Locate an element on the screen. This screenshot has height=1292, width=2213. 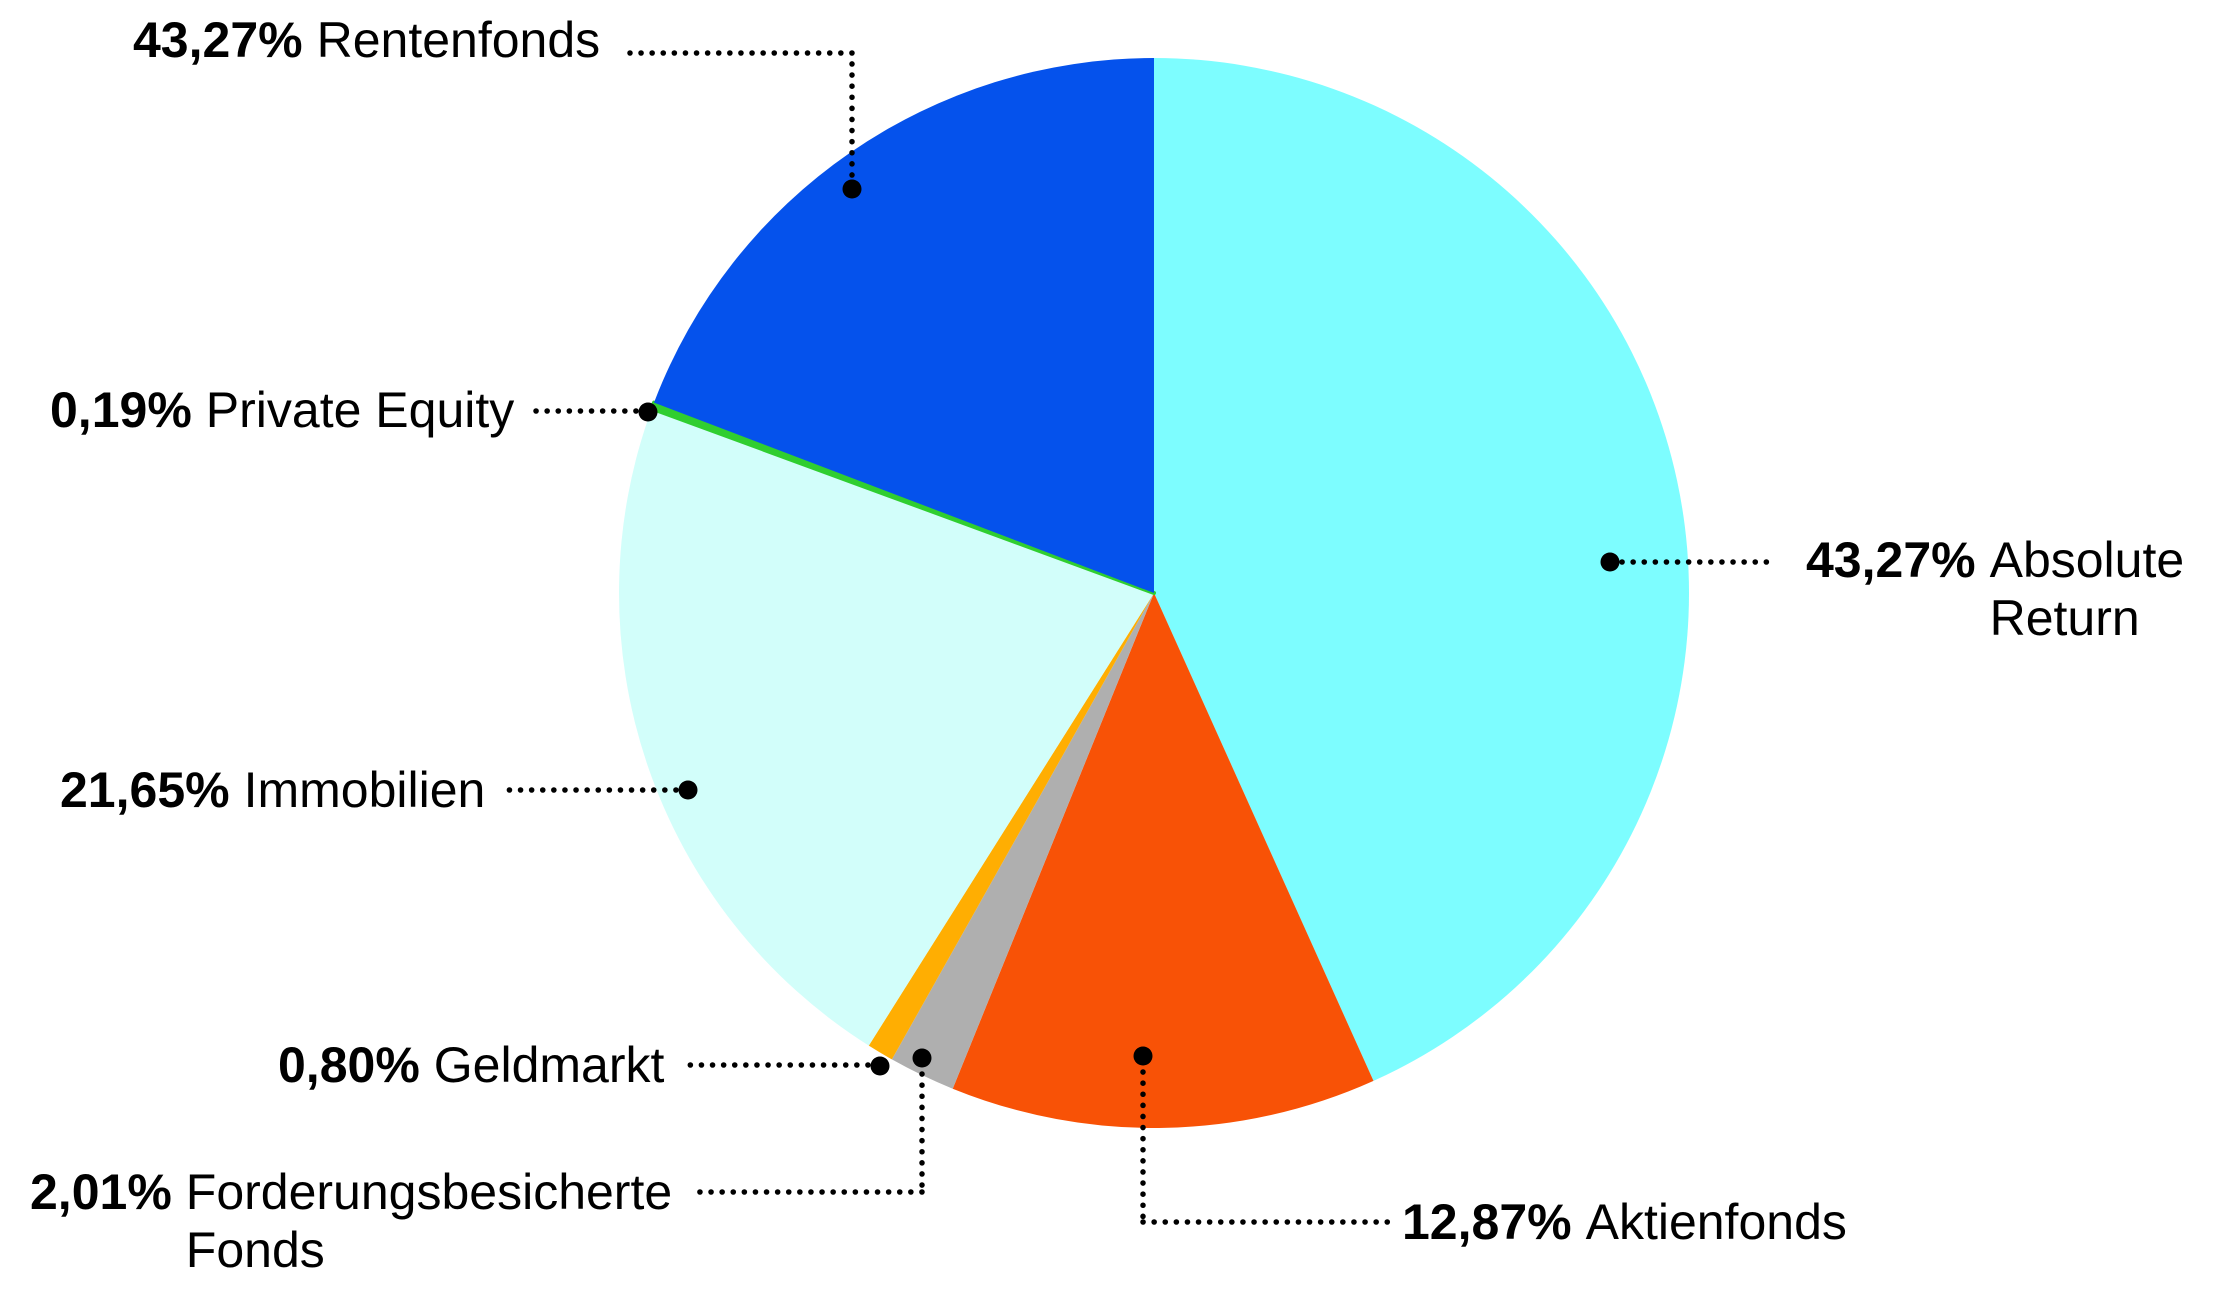
pie-slice-rentenfonds is located at coordinates (904, 325).